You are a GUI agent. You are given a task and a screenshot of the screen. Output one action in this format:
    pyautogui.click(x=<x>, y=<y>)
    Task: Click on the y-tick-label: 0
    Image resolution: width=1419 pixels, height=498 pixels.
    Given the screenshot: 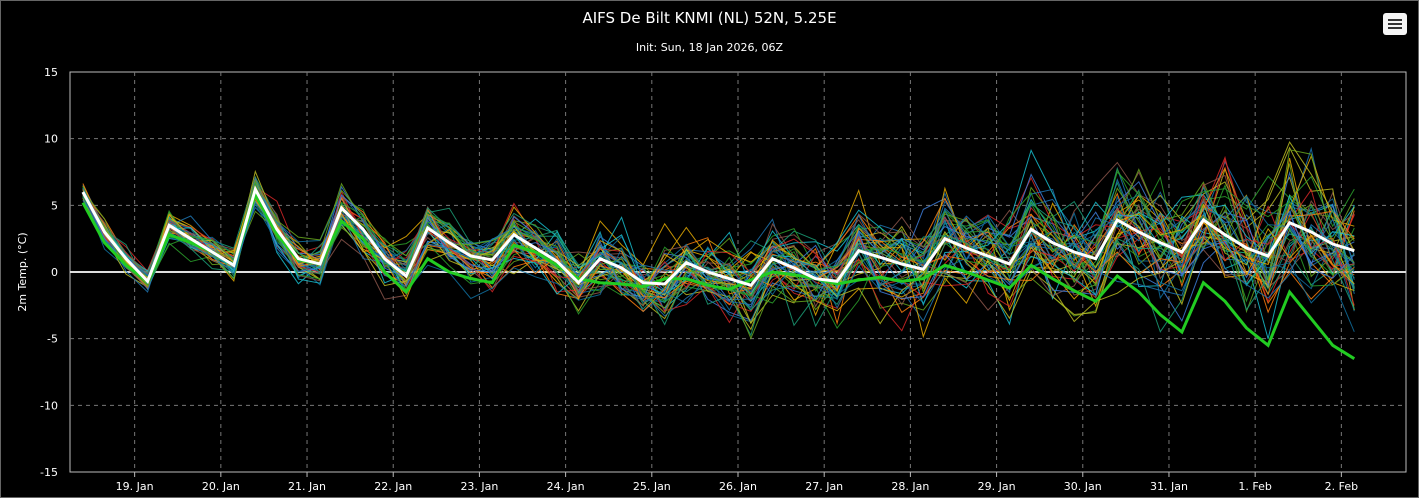 What is the action you would take?
    pyautogui.click(x=54, y=272)
    